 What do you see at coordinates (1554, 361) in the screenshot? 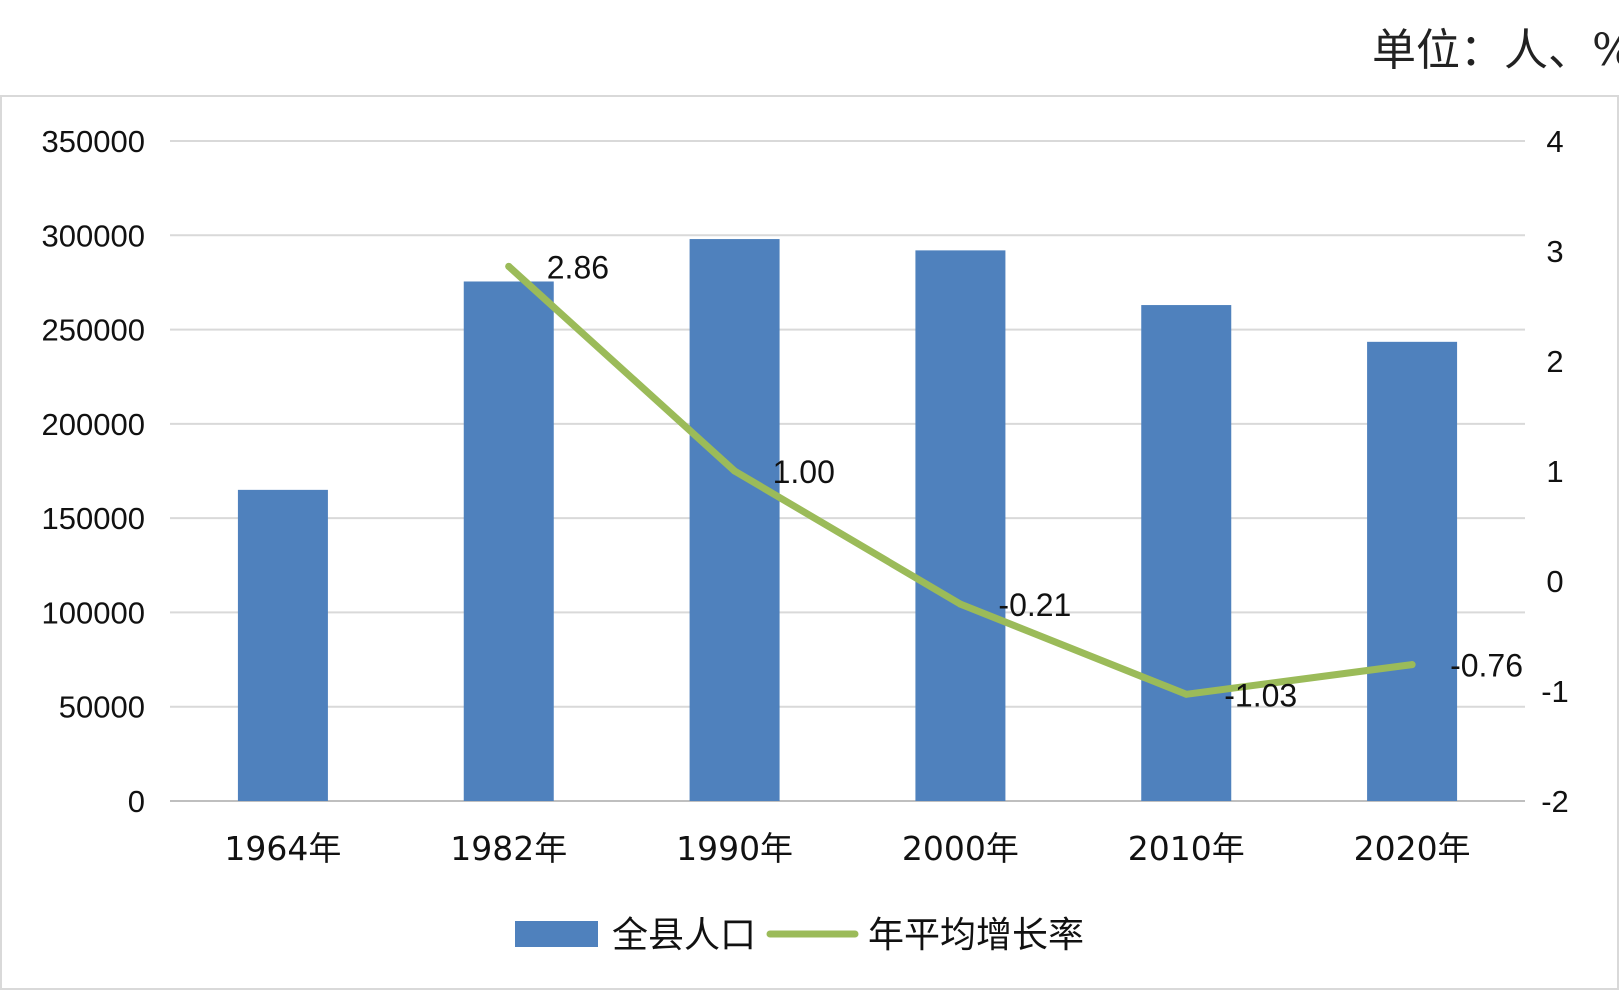
I see `right-tick-label: 2` at bounding box center [1554, 361].